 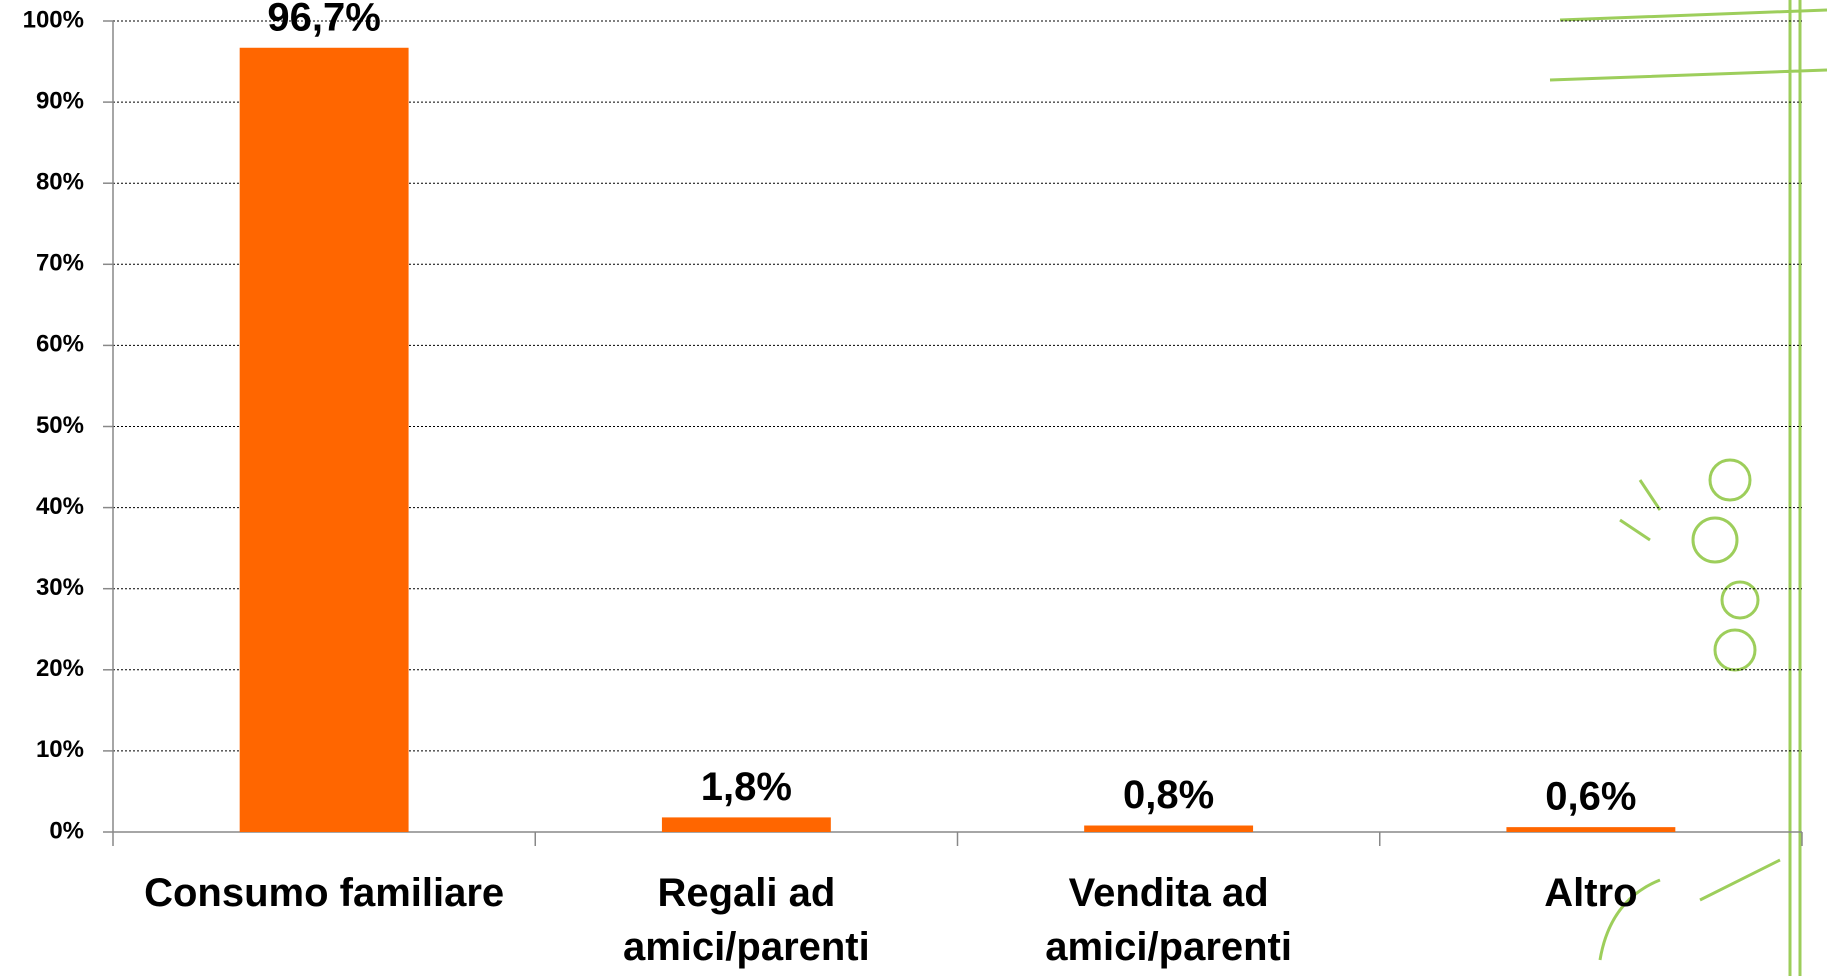 What do you see at coordinates (60, 506) in the screenshot?
I see `y-tick-label: 40%` at bounding box center [60, 506].